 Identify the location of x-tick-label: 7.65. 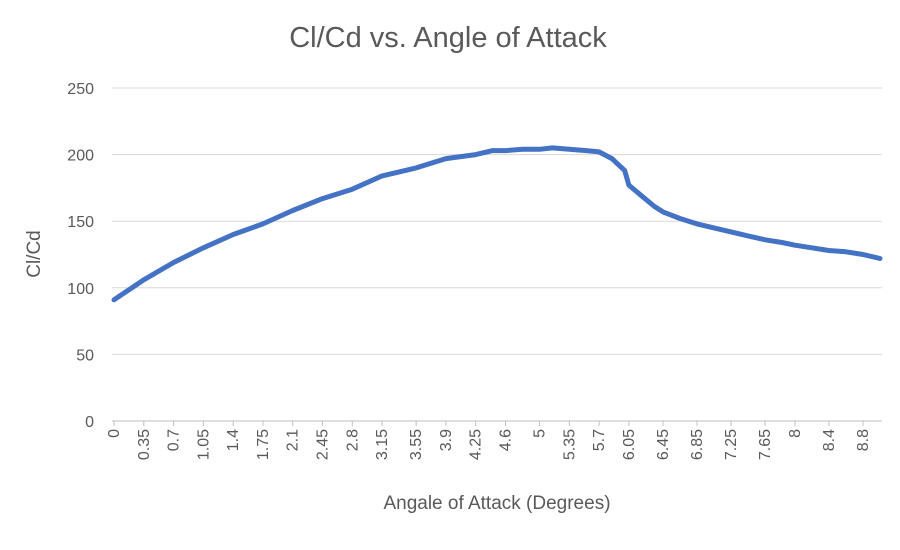
(765, 444).